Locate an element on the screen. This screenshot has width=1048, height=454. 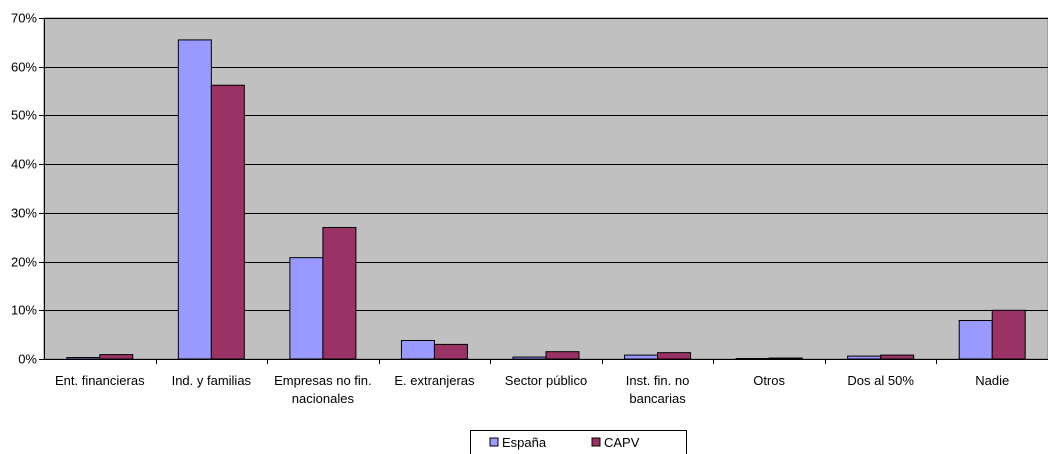
bar-españa-2 is located at coordinates (306, 308).